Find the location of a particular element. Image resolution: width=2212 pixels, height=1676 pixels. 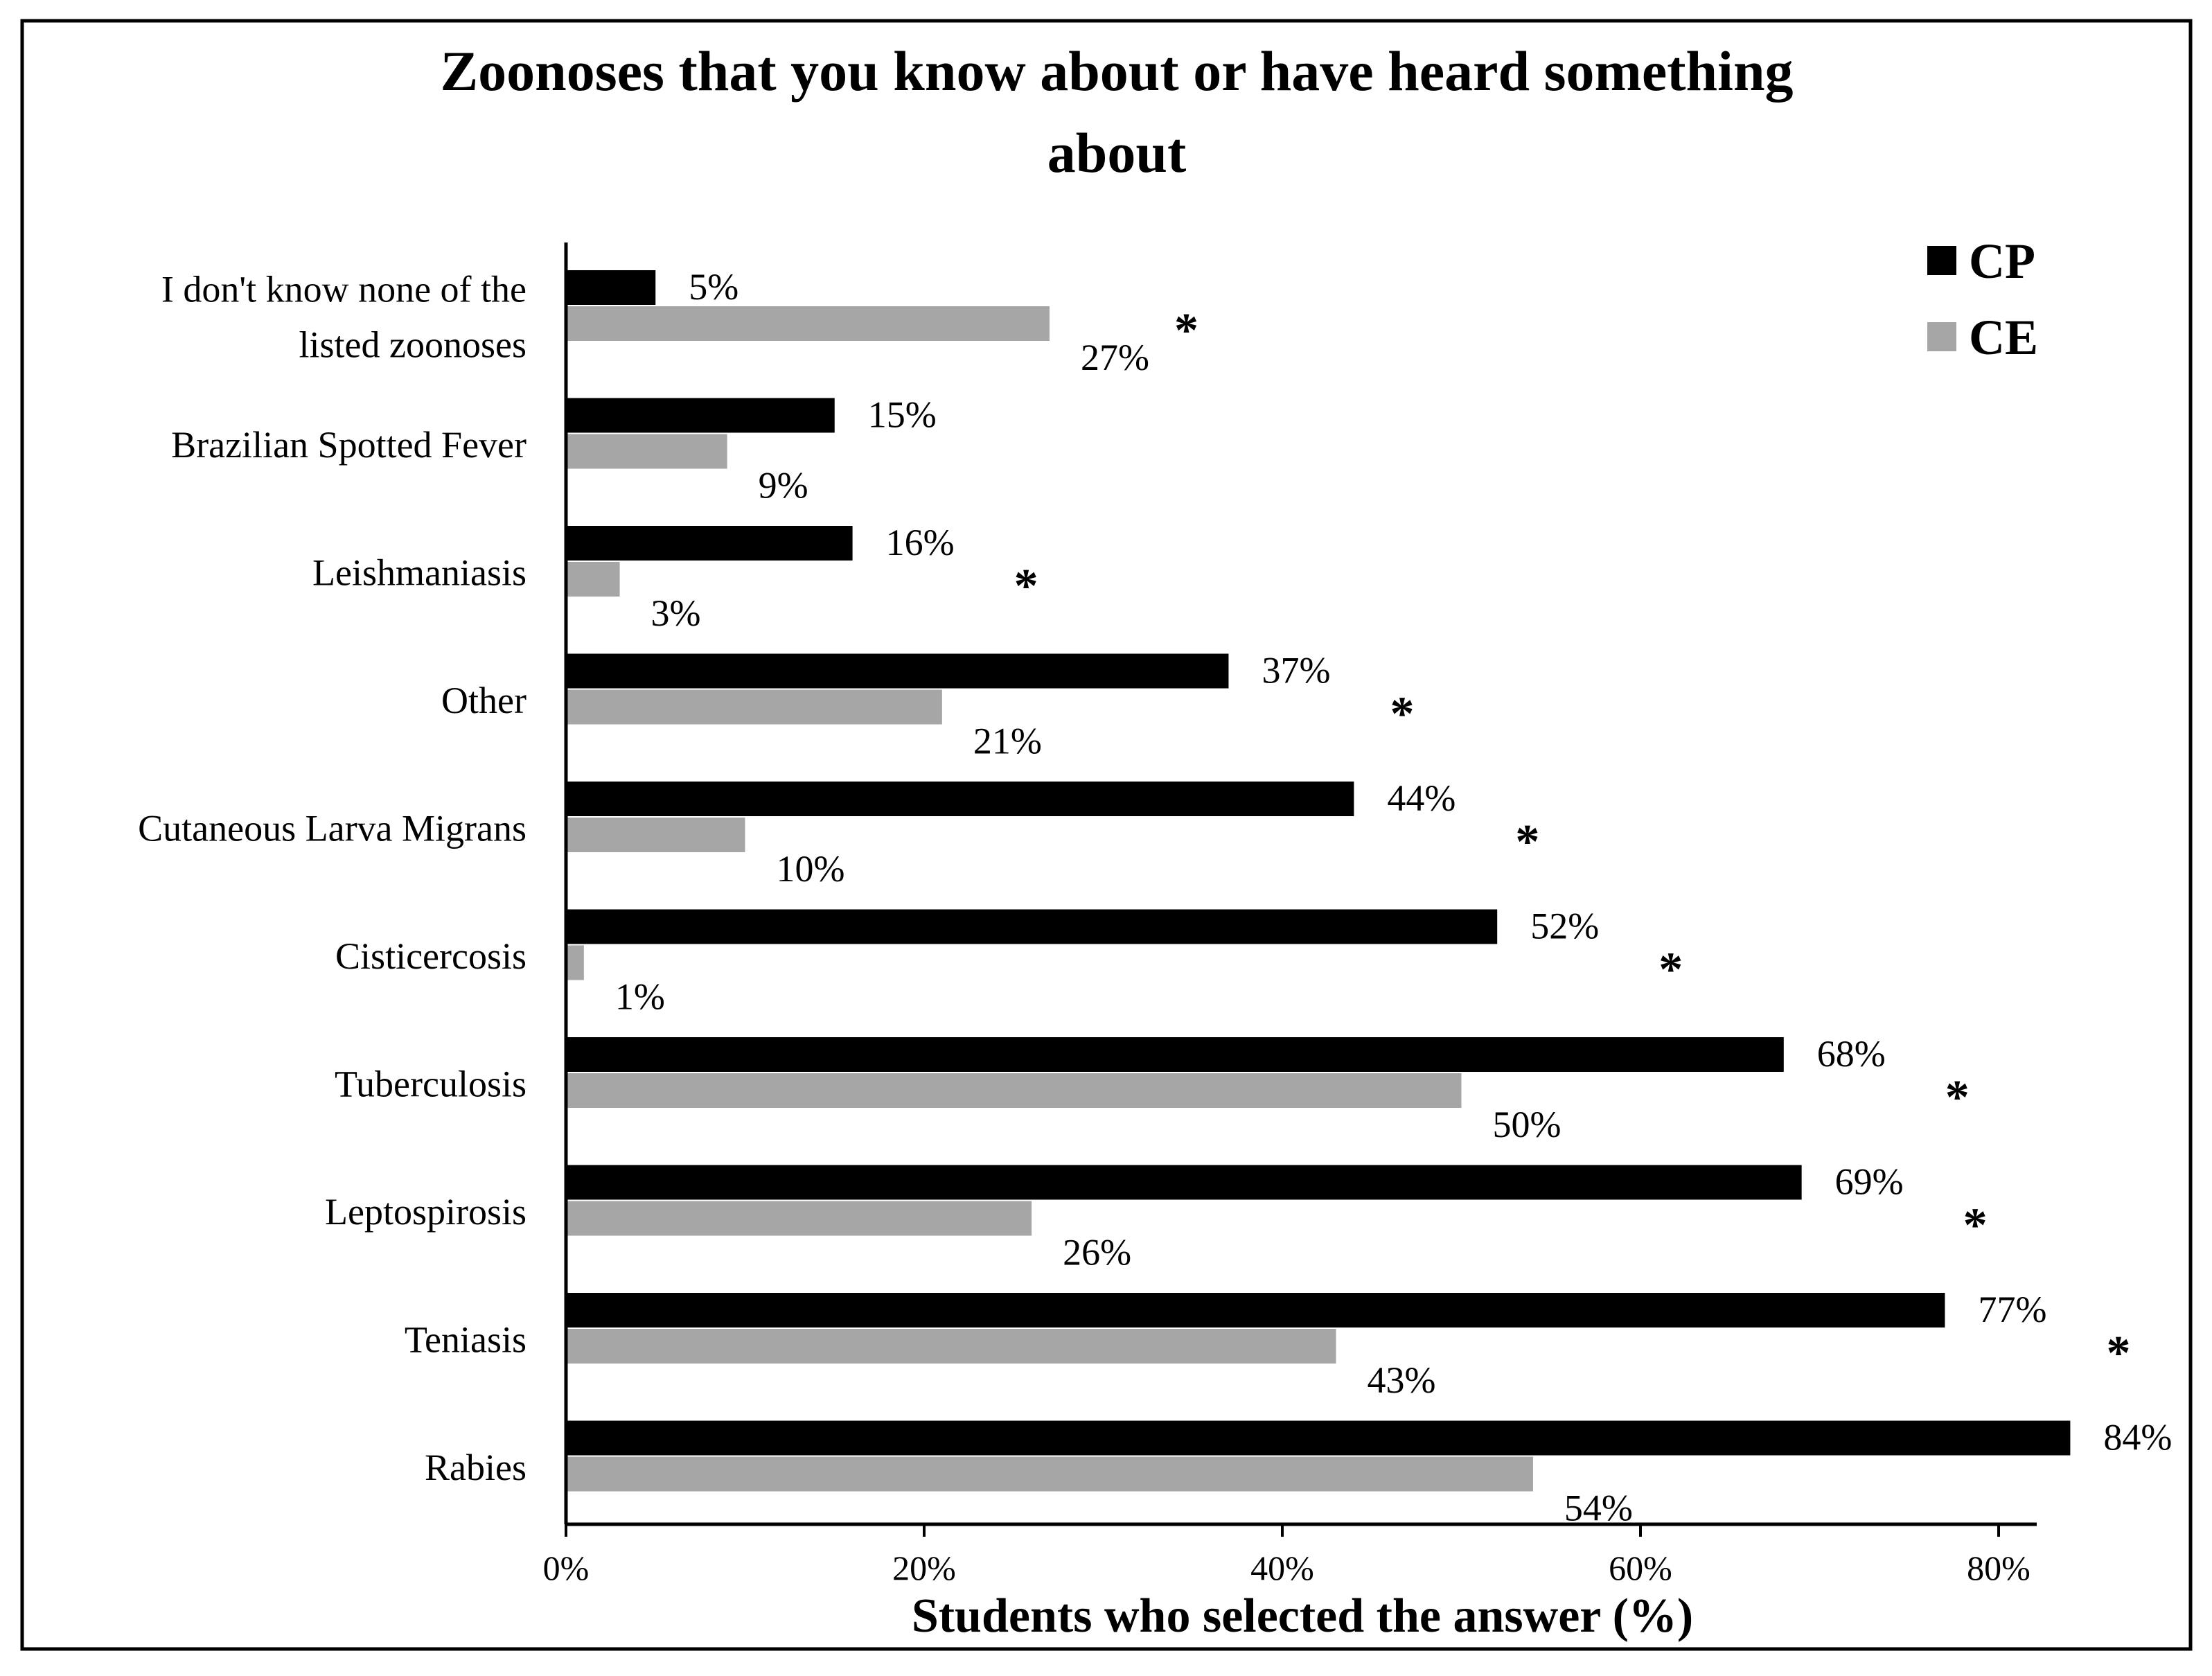

data-label-cp: 5% is located at coordinates (713, 287).